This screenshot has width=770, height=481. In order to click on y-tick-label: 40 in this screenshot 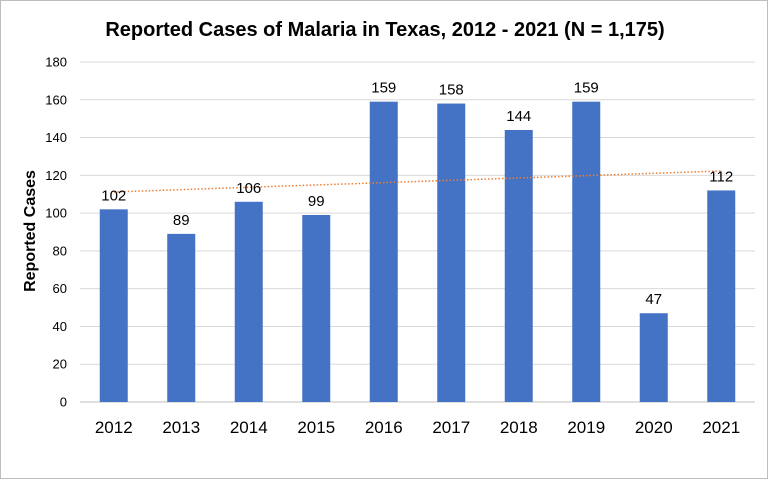, I will do `click(60, 326)`.